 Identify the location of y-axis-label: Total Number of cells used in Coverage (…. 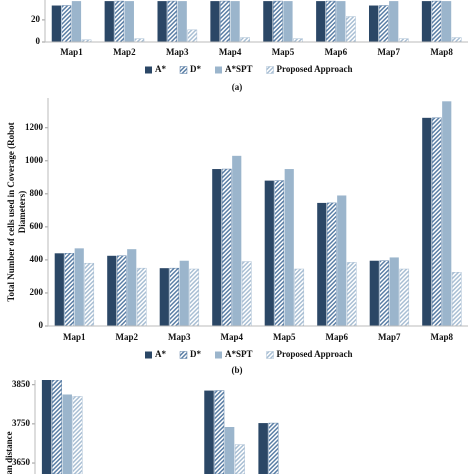
(11, 211).